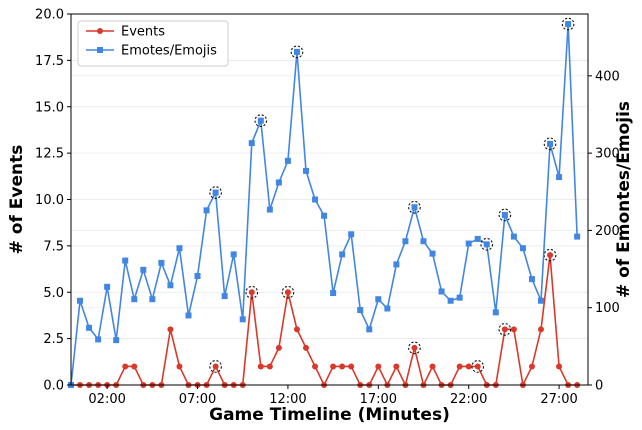  I want to click on x-axis-title: Game Timeline (Minutes), so click(329, 415).